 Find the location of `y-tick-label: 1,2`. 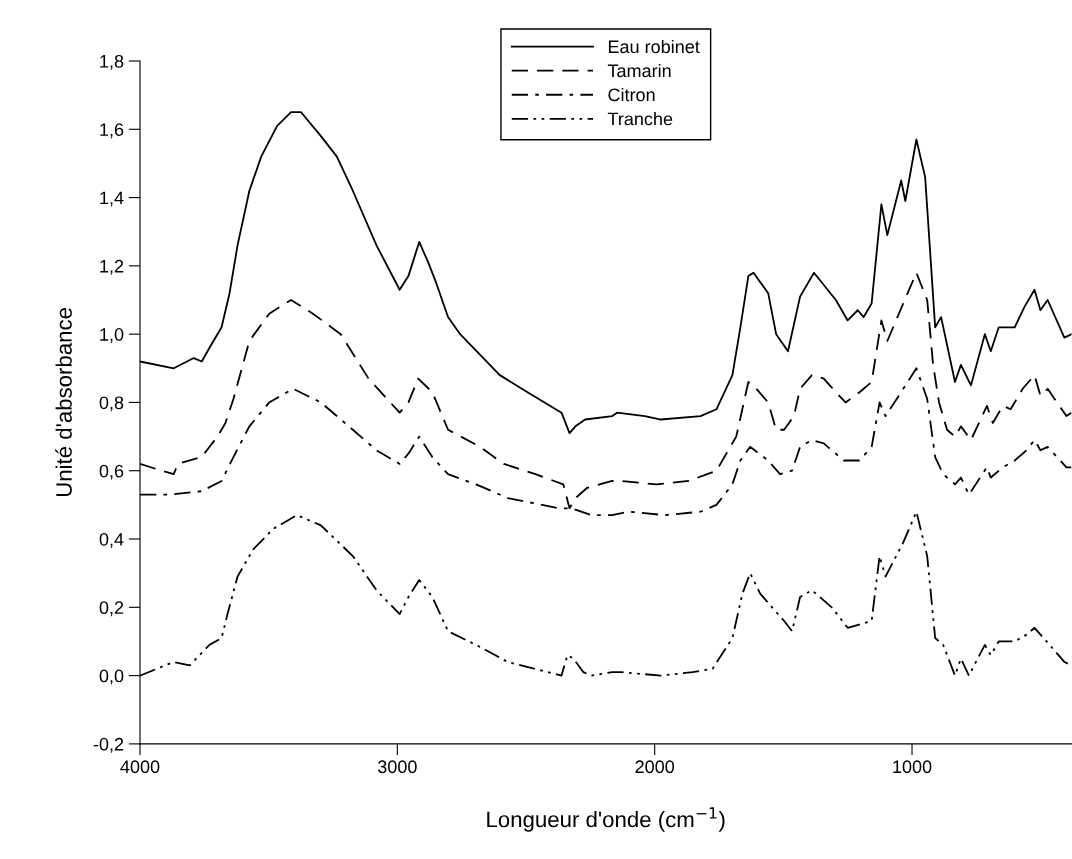

y-tick-label: 1,2 is located at coordinates (112, 267).